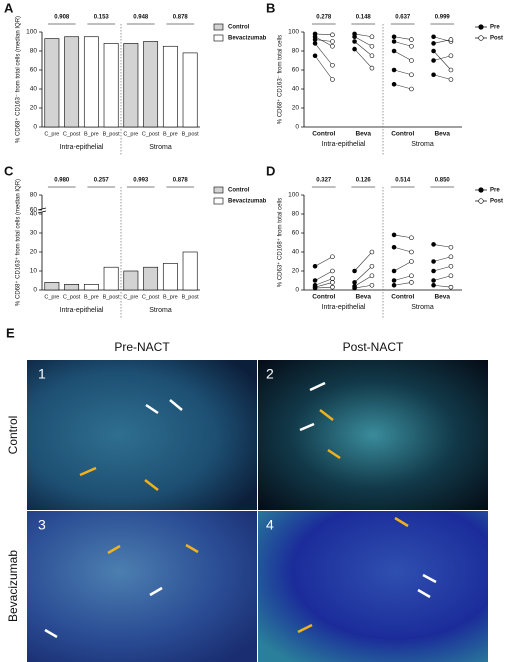 This screenshot has height=662, width=520. What do you see at coordinates (293, 32) in the screenshot?
I see `y-tick-label: 100` at bounding box center [293, 32].